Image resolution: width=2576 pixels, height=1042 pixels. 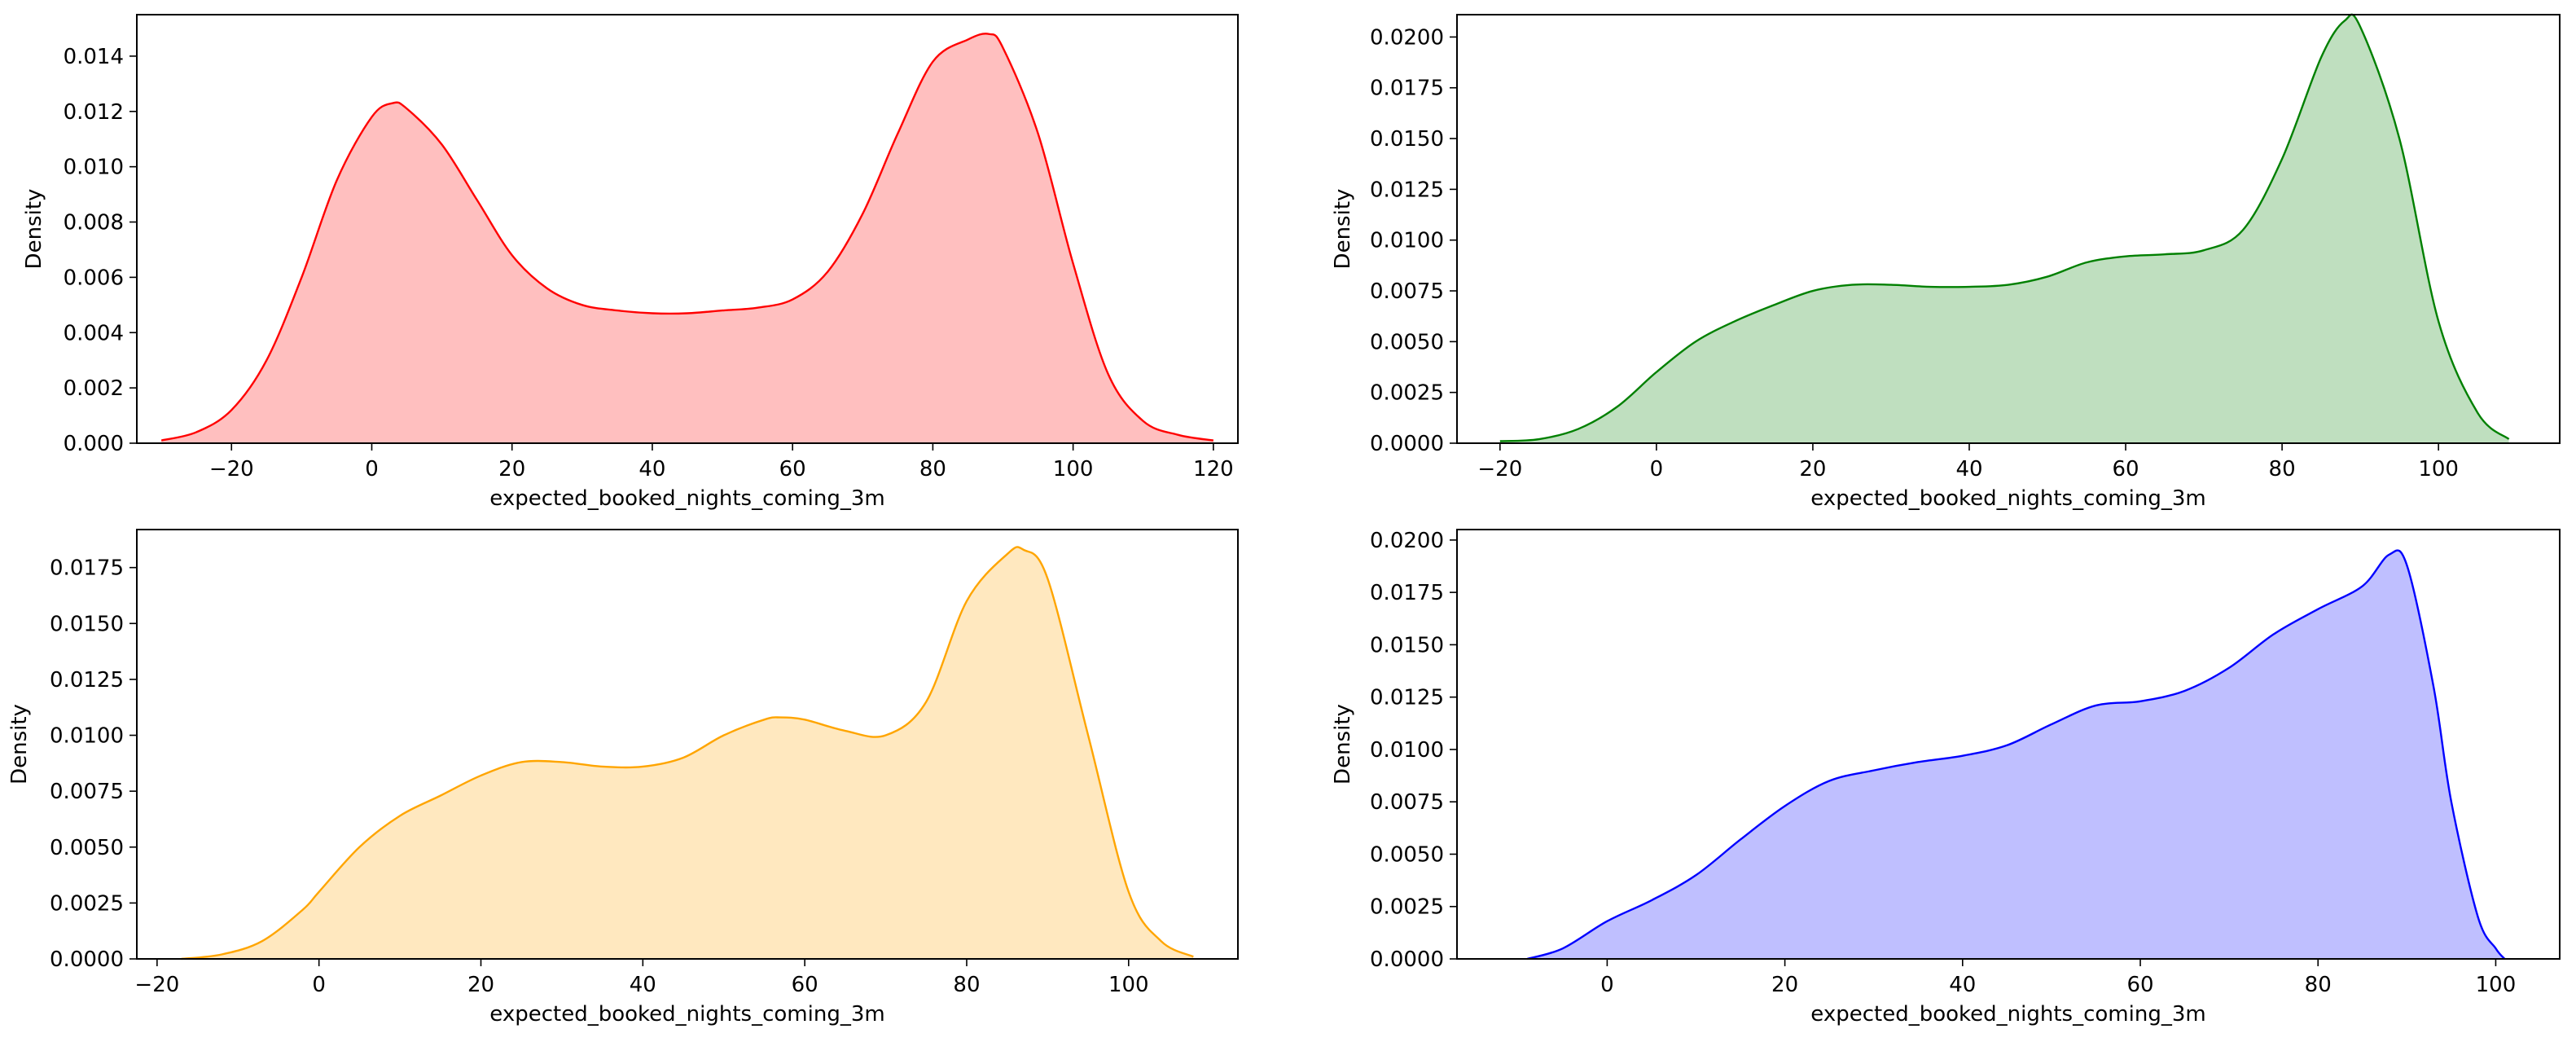 I want to click on y-tick-label: 0.008, so click(x=94, y=223).